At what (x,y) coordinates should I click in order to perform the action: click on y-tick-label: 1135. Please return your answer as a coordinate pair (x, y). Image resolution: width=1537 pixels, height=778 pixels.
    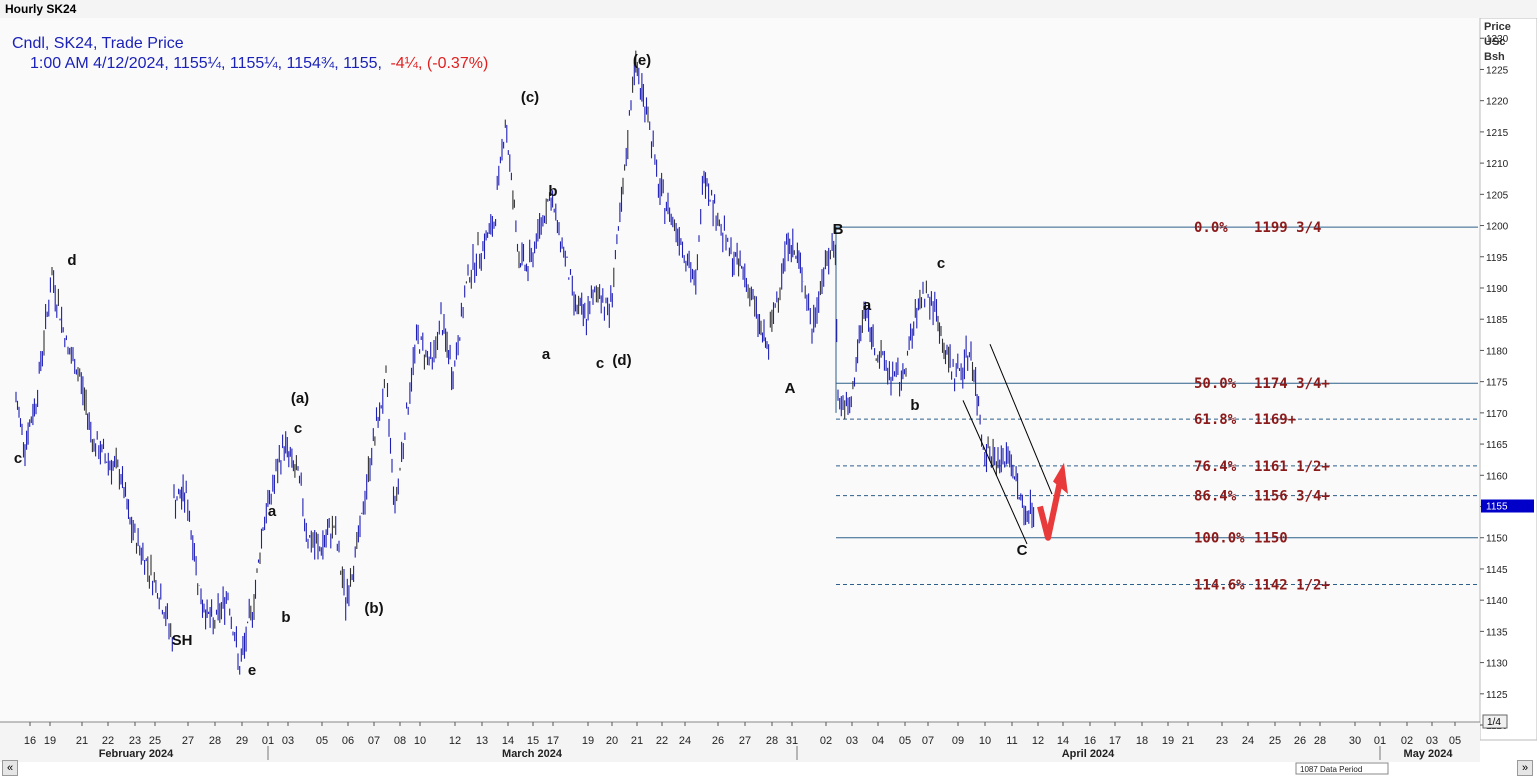
    Looking at the image, I should click on (1497, 632).